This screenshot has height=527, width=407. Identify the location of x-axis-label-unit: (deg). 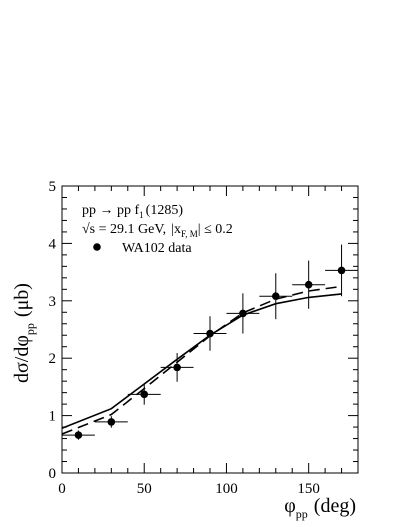
(335, 506).